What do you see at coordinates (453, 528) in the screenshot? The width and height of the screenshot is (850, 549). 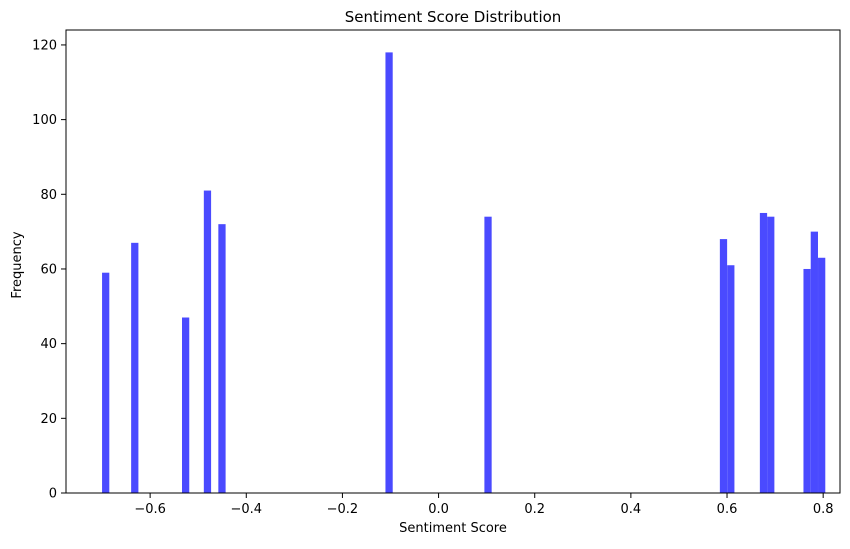 I see `x-axis-label: Sentiment Score` at bounding box center [453, 528].